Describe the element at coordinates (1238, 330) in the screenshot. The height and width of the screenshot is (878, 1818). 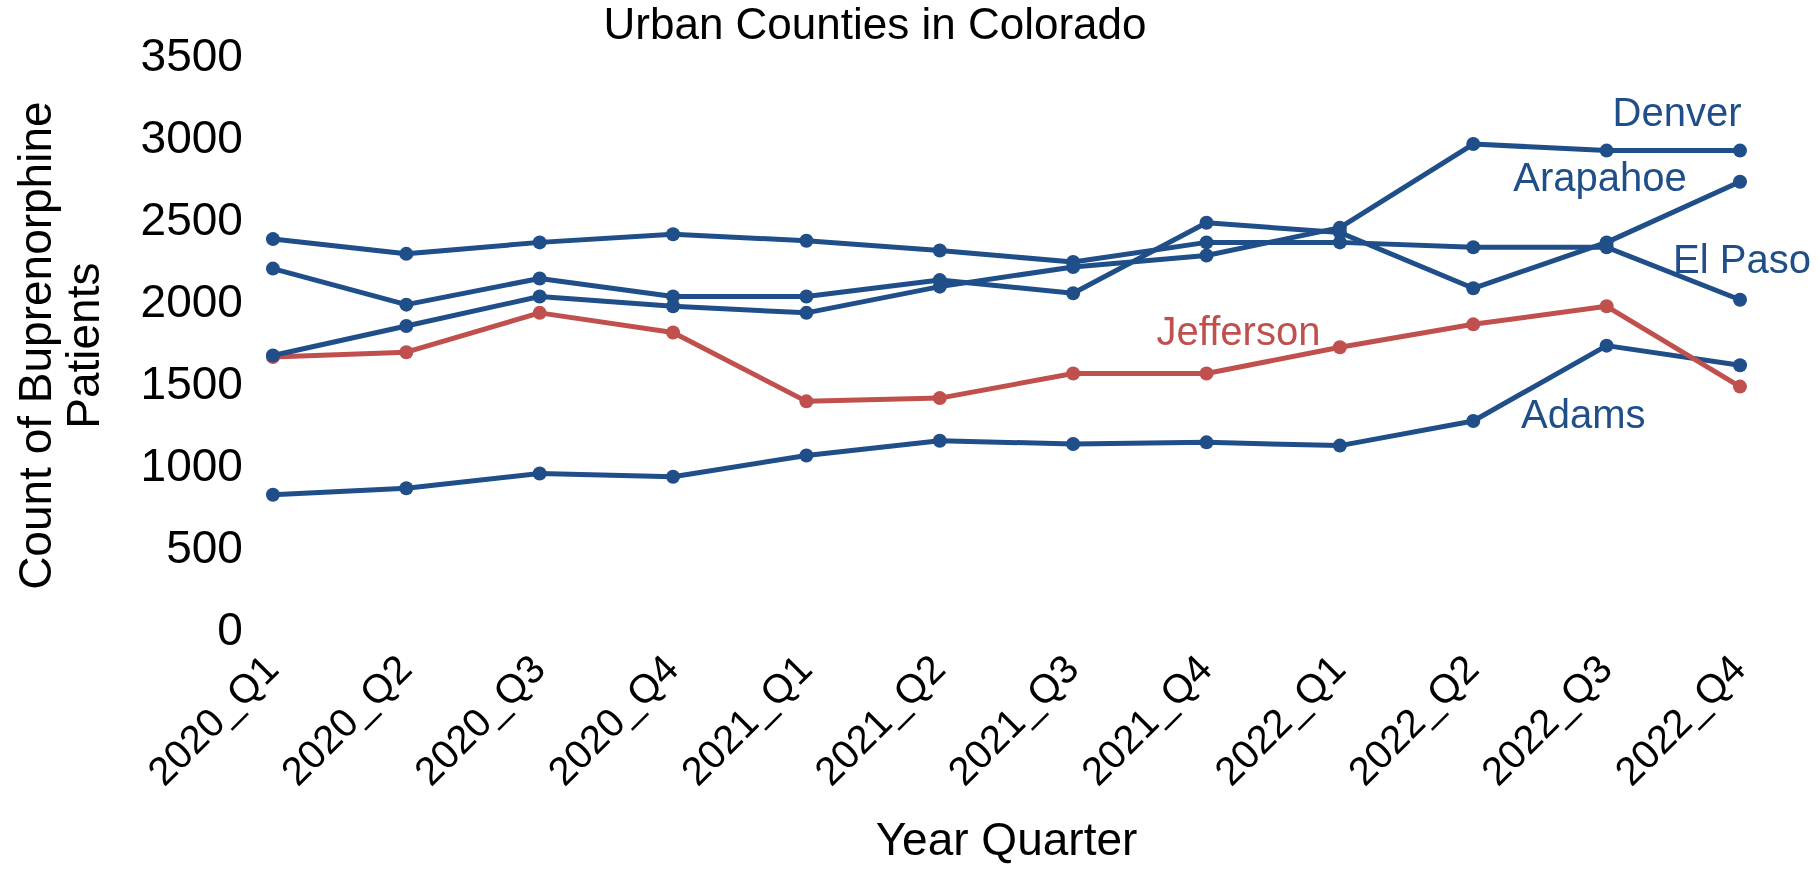
I see `series-label: Jefferson` at that location.